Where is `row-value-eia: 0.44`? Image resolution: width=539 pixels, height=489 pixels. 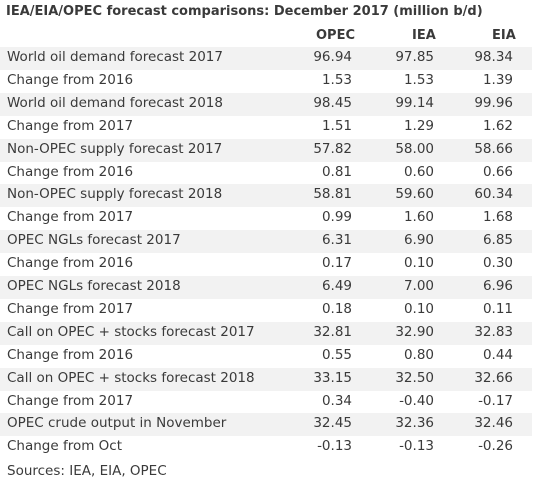 row-value-eia: 0.44 is located at coordinates (497, 354).